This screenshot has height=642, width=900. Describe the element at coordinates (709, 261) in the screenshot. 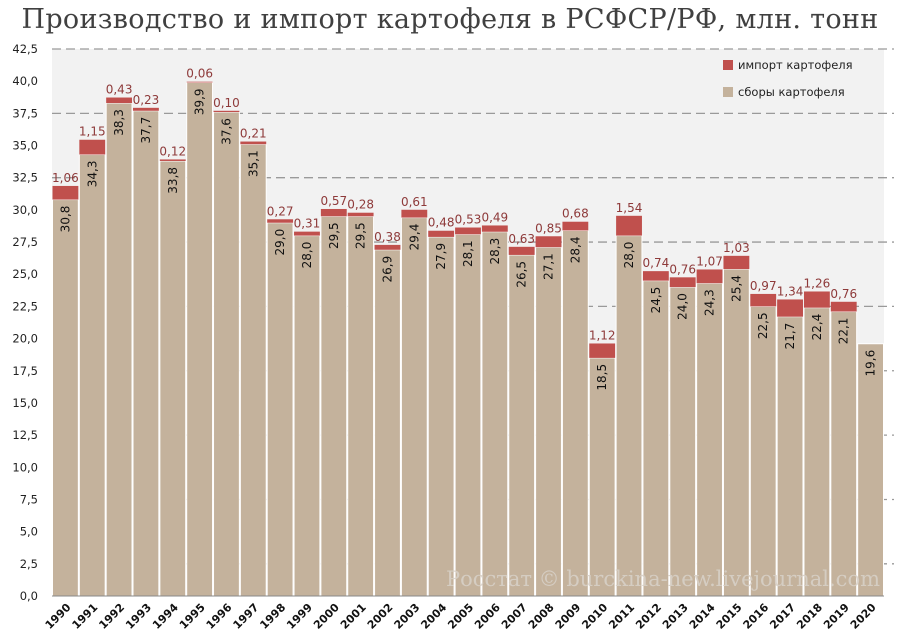

I see `import-data-label: 1,07` at that location.